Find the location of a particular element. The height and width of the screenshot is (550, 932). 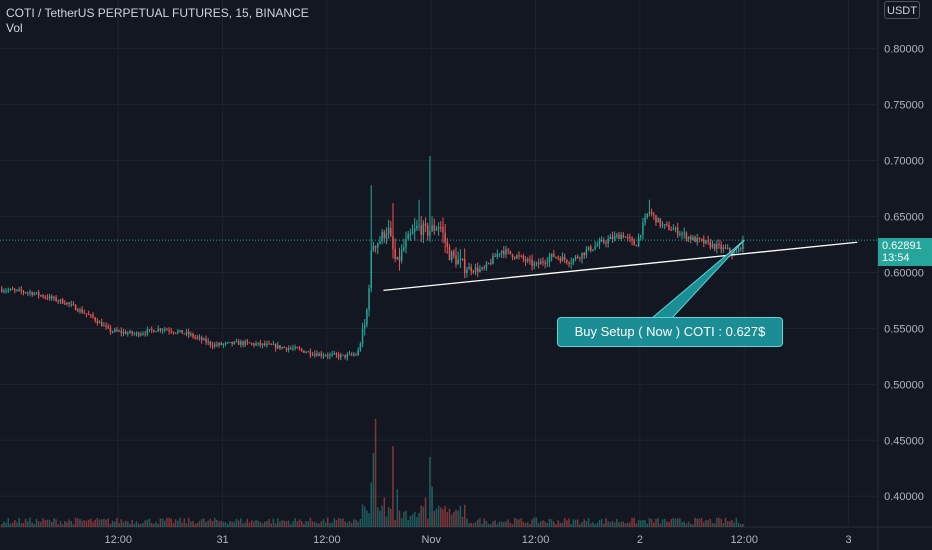

time-tick-label: 12:00 is located at coordinates (327, 540).